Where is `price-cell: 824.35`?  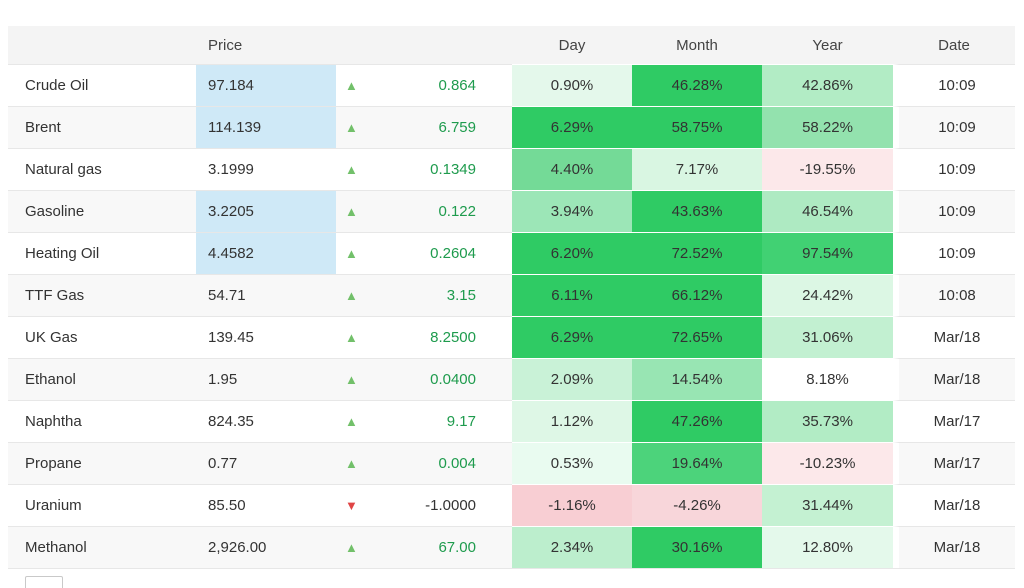 price-cell: 824.35 is located at coordinates (266, 421).